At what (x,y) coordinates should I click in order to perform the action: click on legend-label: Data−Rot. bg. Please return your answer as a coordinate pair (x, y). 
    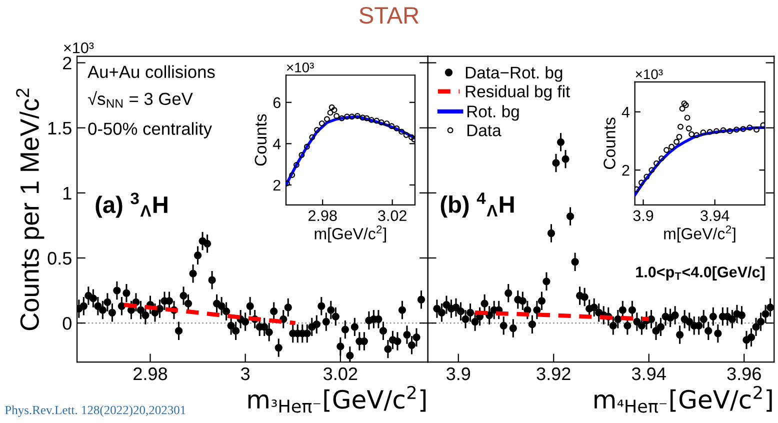
    Looking at the image, I should click on (514, 74).